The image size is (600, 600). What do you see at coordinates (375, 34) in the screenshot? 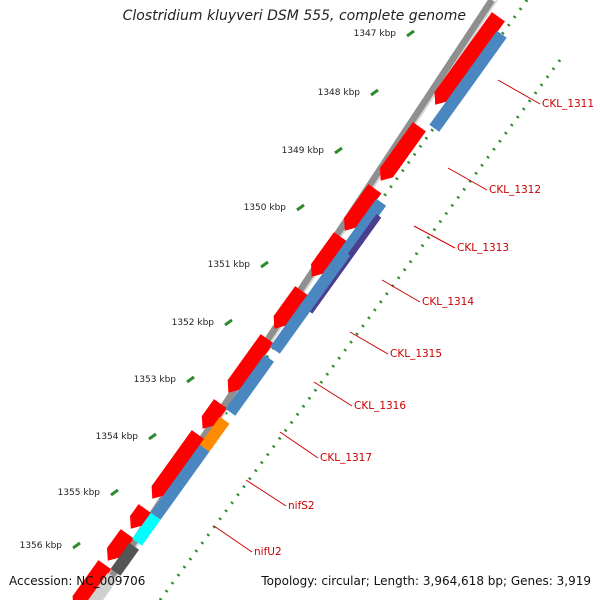
I see `ruler-label: 1347 kbp` at bounding box center [375, 34].